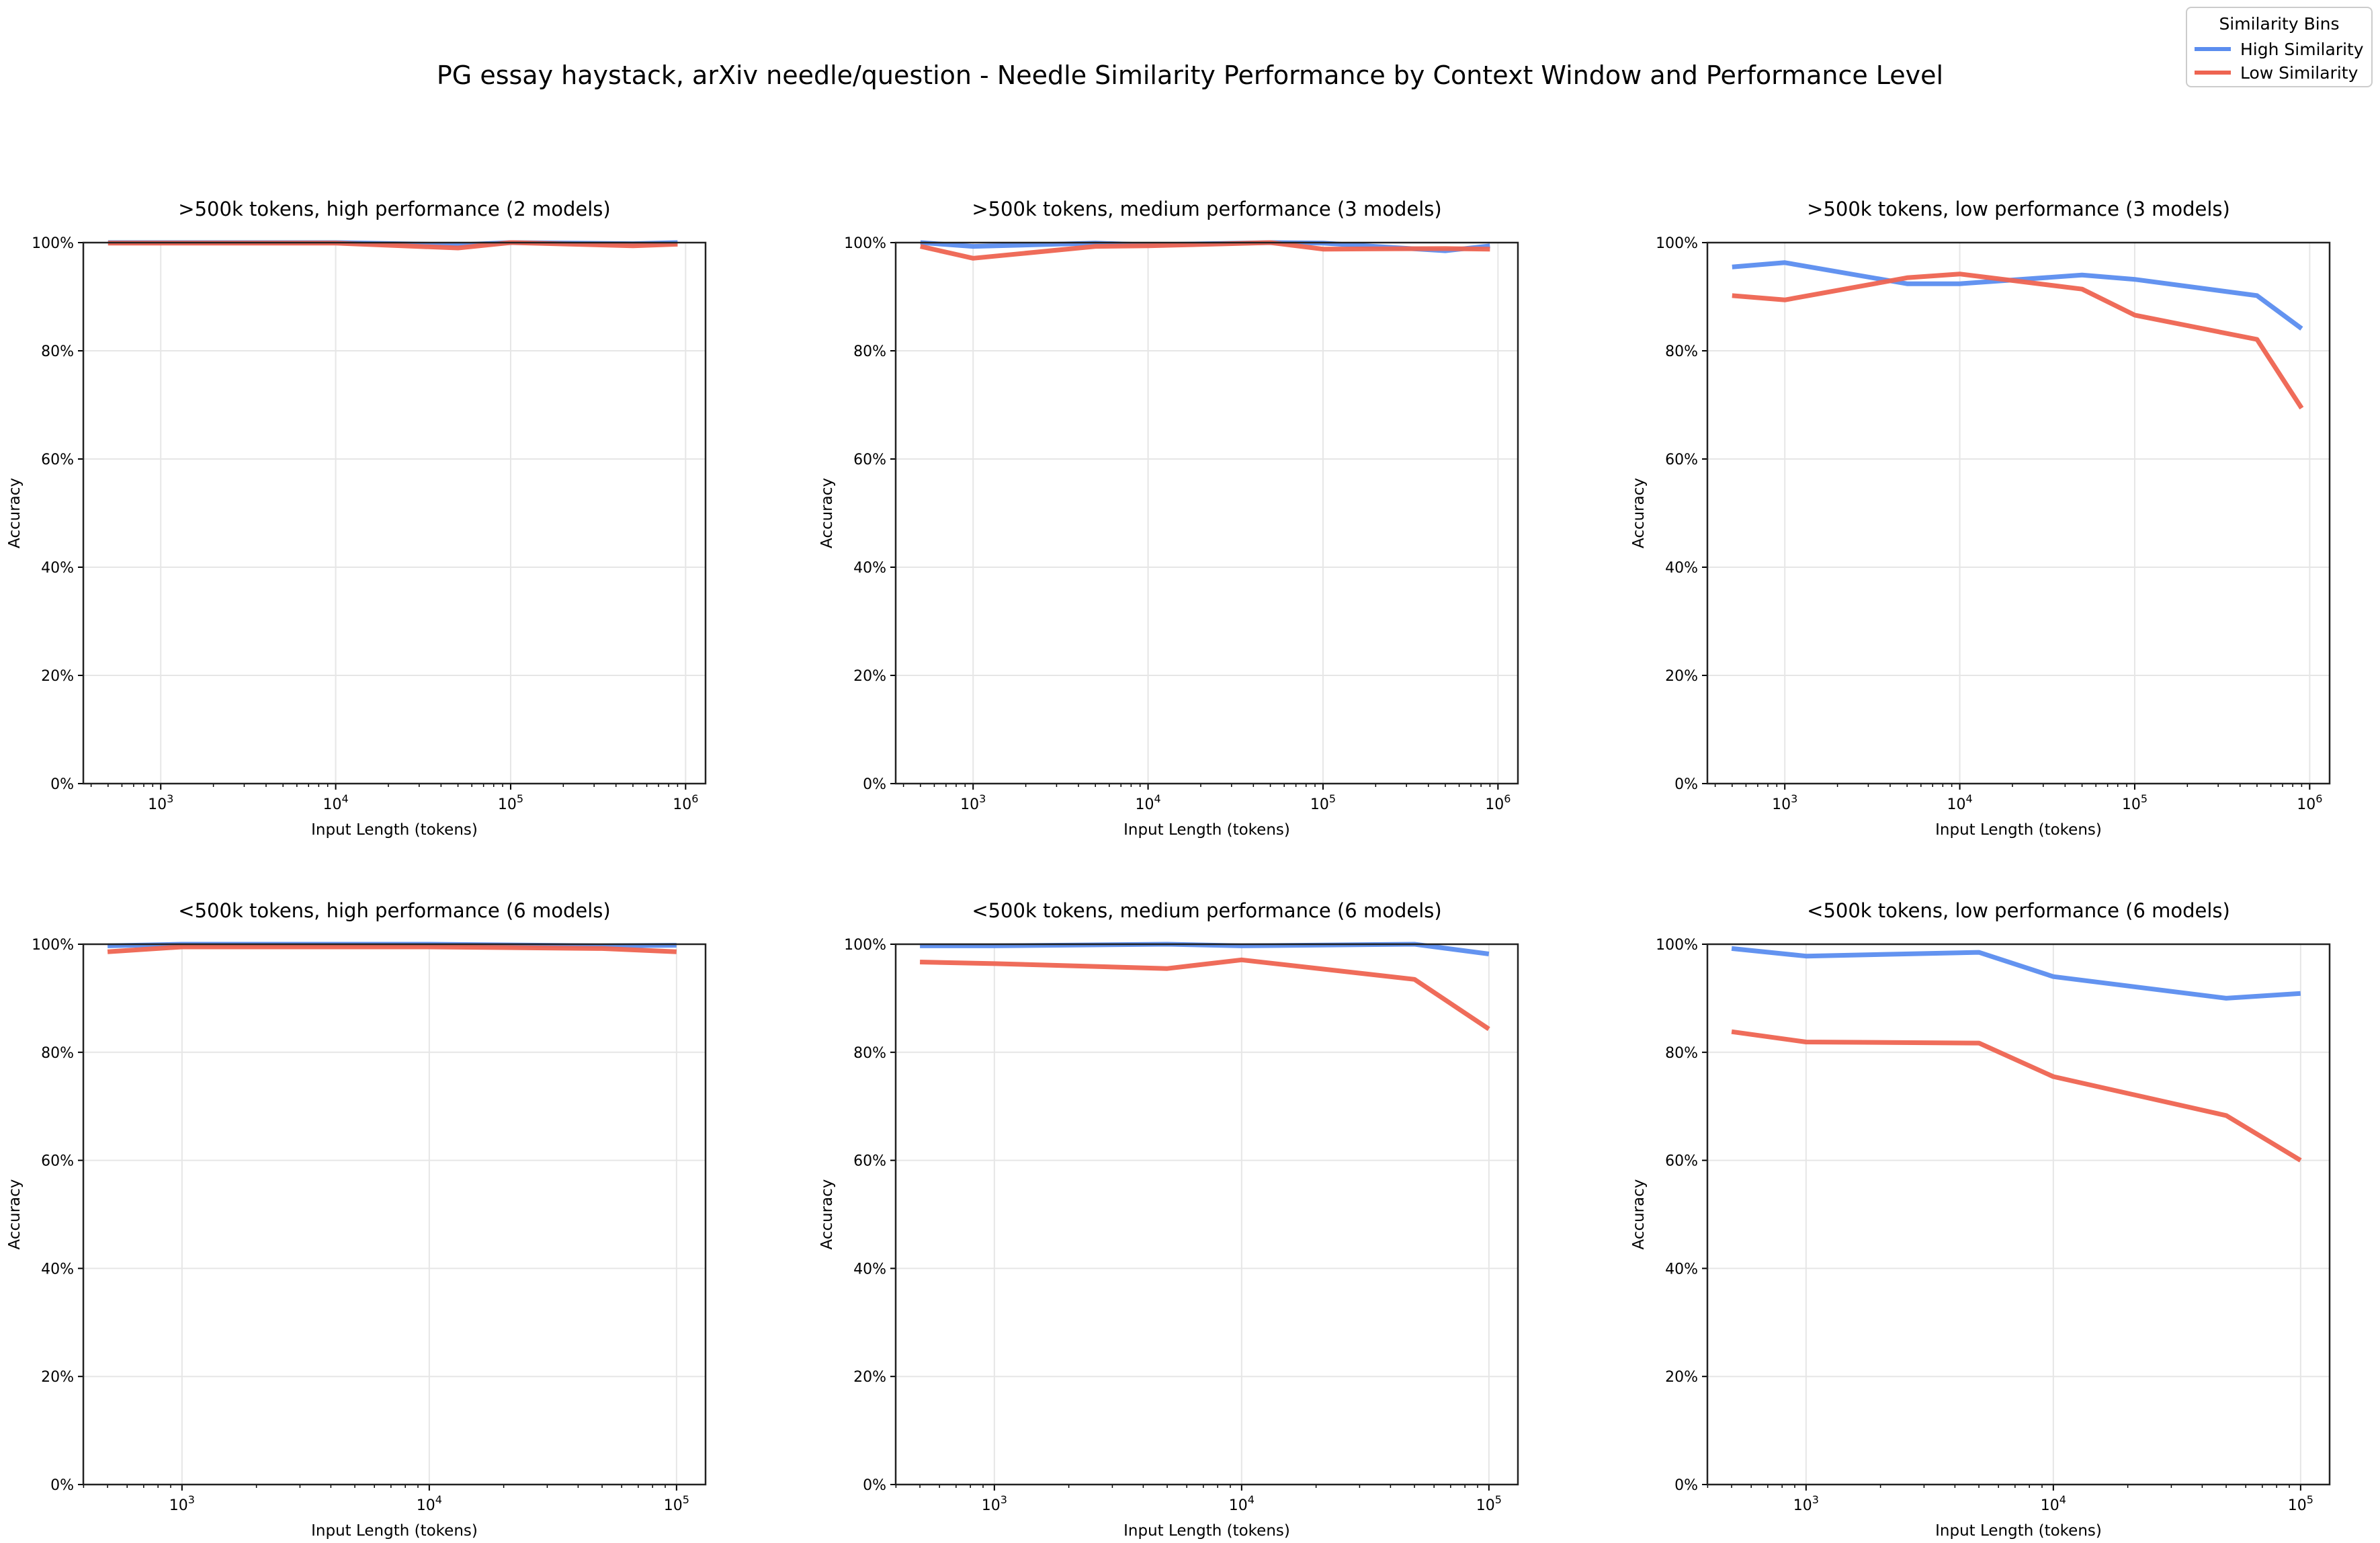 This screenshot has height=1543, width=2380. I want to click on legend-label-high-similarity: High Similarity, so click(2302, 49).